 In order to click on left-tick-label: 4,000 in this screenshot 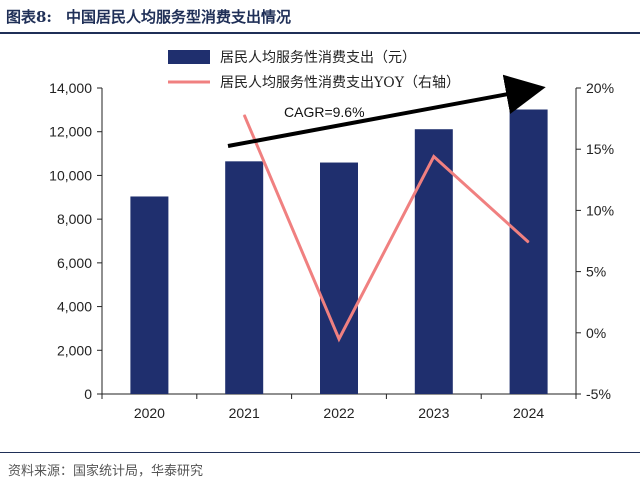, I will do `click(74, 307)`.